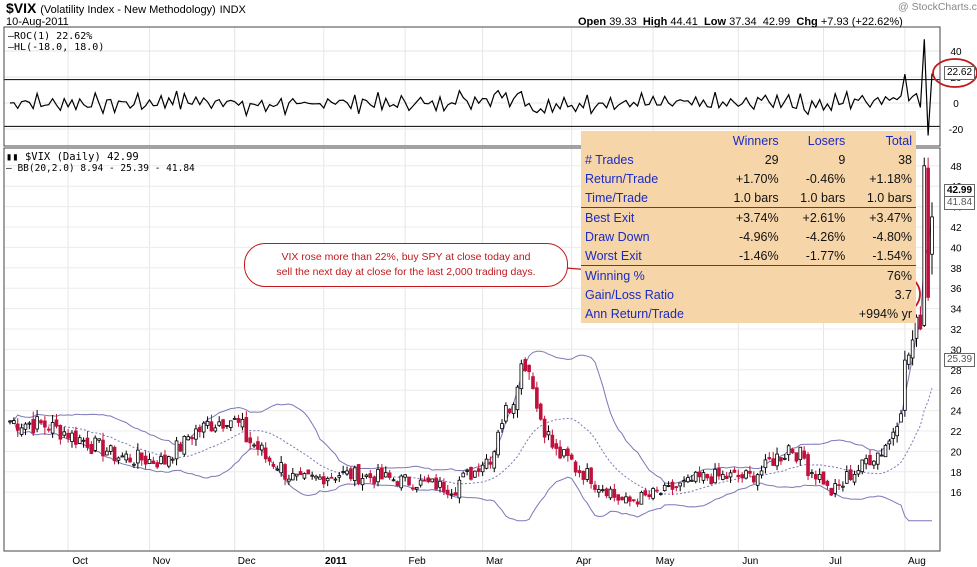 This screenshot has width=977, height=567. What do you see at coordinates (748, 255) in the screenshot?
I see `stats-row-worst-exit: Worst Exit -1.46% -1.77% -1.54%` at bounding box center [748, 255].